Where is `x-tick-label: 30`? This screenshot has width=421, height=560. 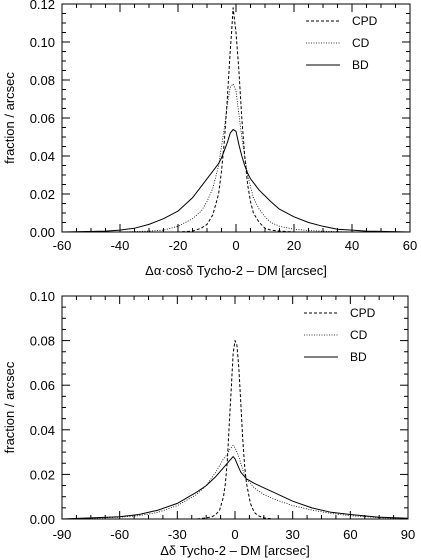 x-tick-label: 30 is located at coordinates (292, 534).